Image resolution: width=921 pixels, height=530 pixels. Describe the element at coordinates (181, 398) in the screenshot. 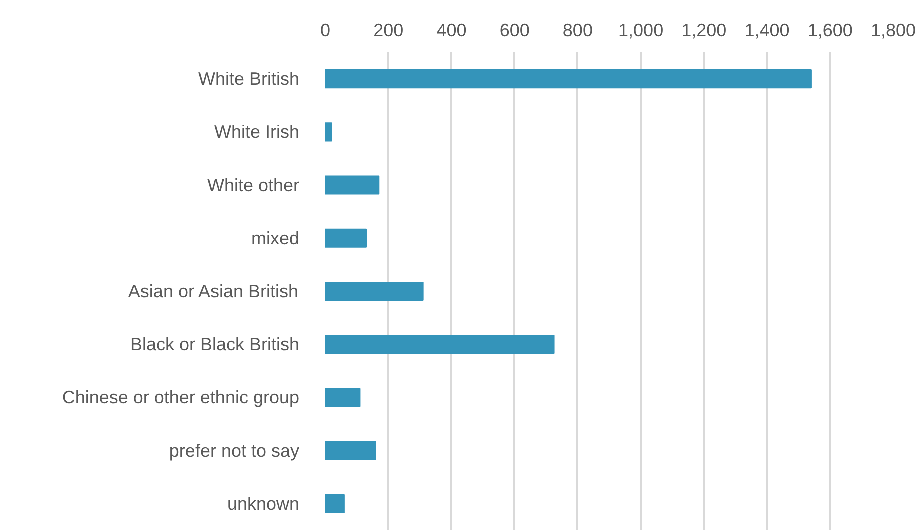

I see `y-tick-label: Chinese or other ethnic group` at that location.